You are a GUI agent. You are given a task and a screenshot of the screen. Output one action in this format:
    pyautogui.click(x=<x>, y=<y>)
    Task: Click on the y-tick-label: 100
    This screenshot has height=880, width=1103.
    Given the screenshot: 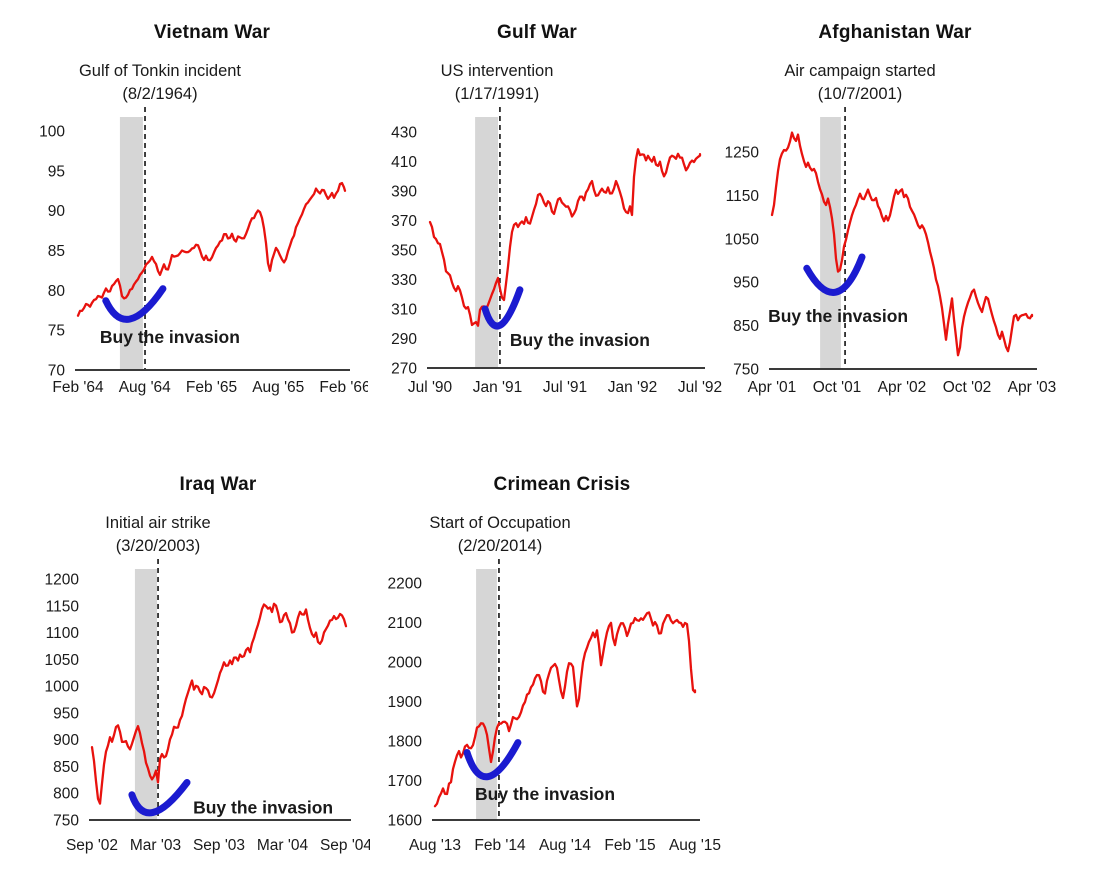 What is the action you would take?
    pyautogui.click(x=52, y=132)
    